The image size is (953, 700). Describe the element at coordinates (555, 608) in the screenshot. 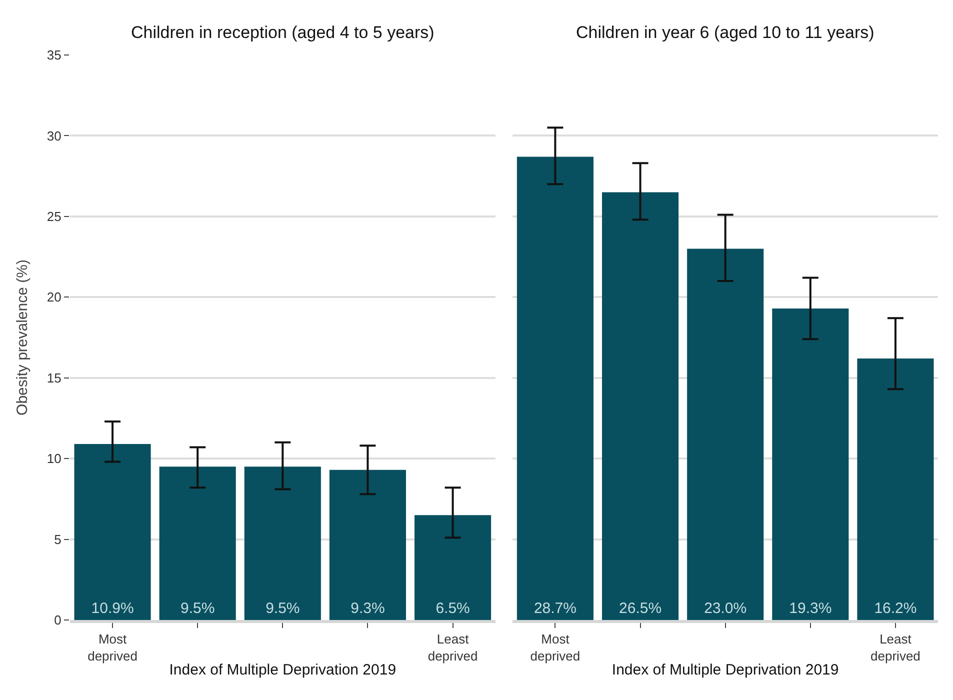

I see `data-label: 28.7%` at that location.